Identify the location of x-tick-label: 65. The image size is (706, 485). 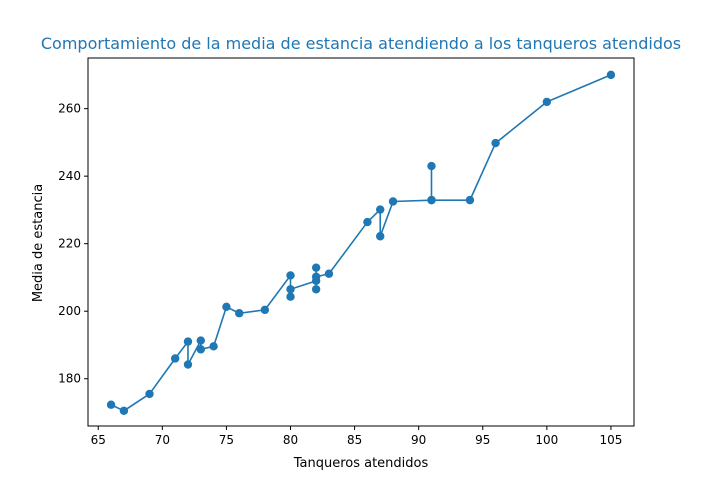
(98, 440).